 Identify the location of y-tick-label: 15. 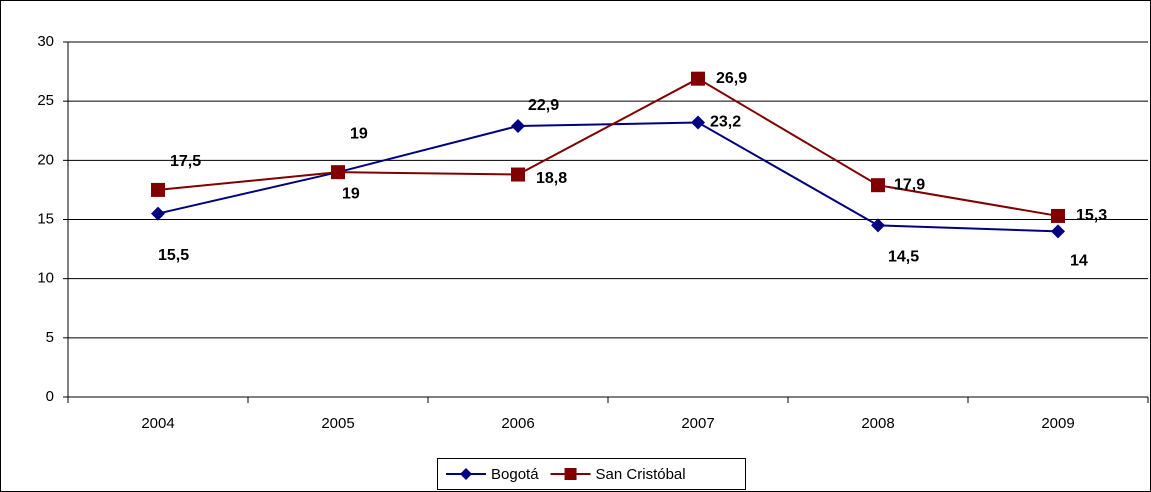
(45, 218).